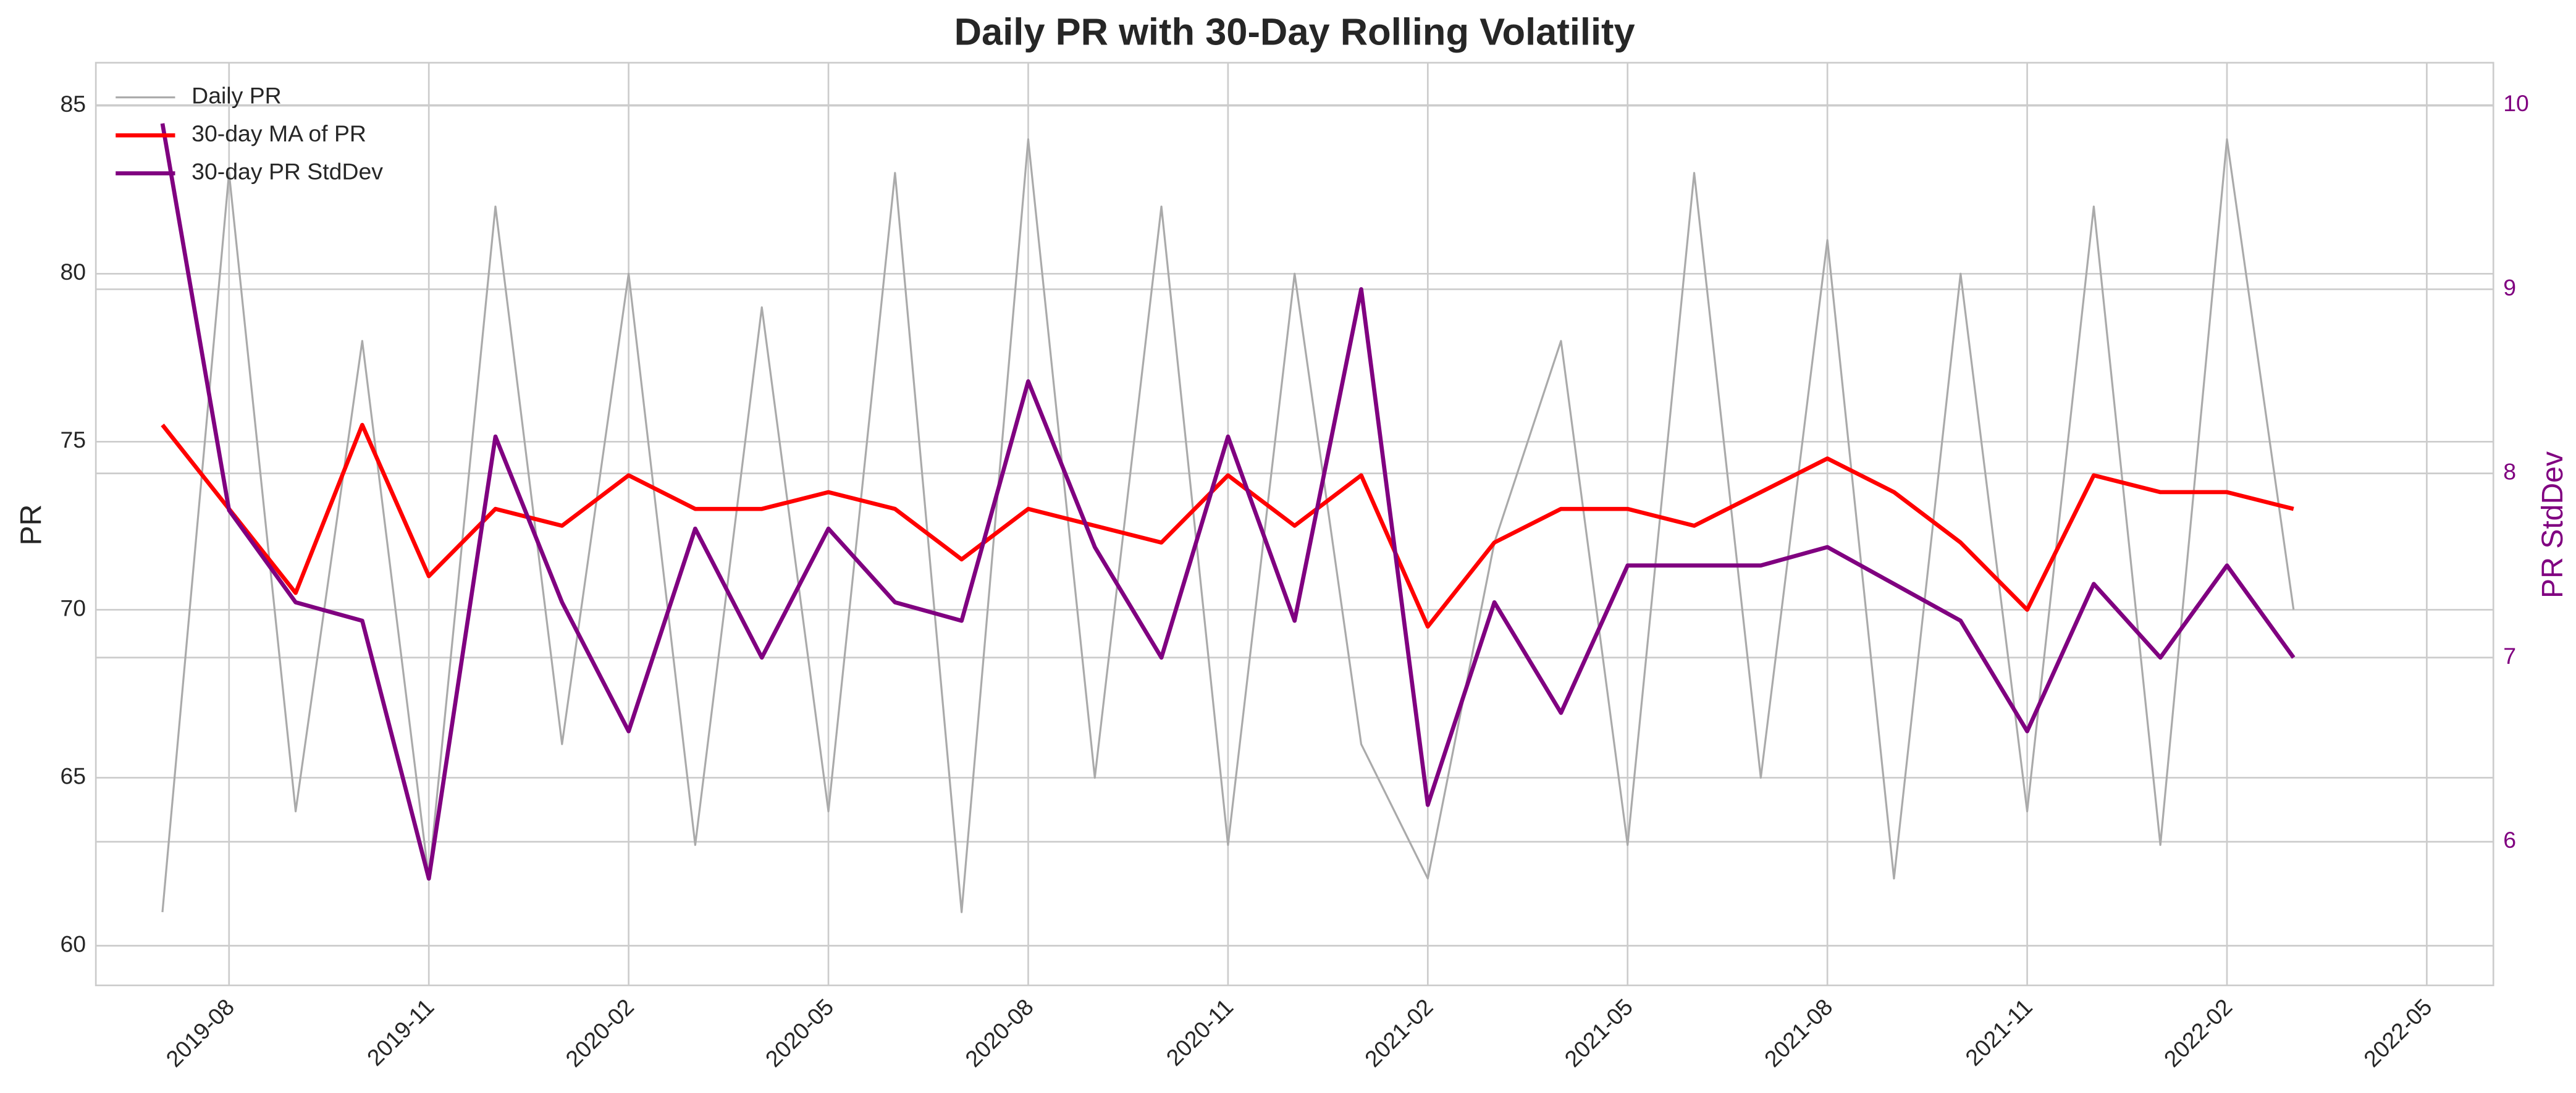 The height and width of the screenshot is (1093, 2576). What do you see at coordinates (400, 1032) in the screenshot?
I see `x-tick-label: 2019-11` at bounding box center [400, 1032].